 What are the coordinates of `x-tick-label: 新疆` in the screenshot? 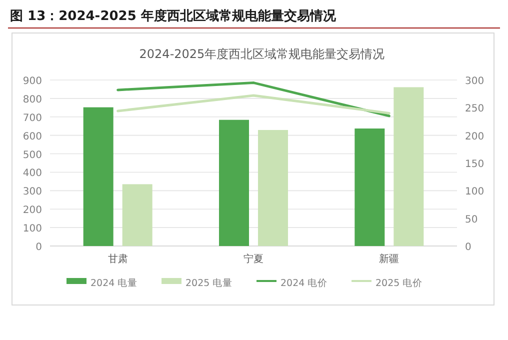 It's located at (389, 259).